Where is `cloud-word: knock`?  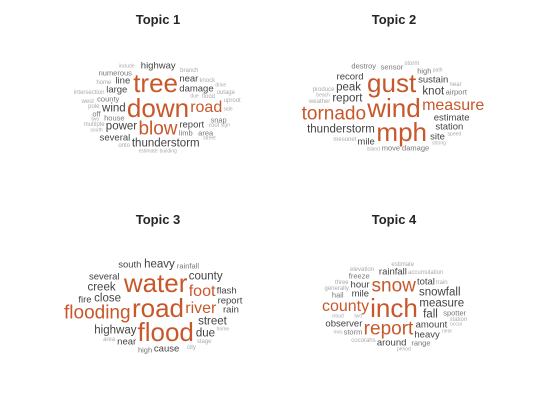
cloud-word: knock is located at coordinates (207, 81).